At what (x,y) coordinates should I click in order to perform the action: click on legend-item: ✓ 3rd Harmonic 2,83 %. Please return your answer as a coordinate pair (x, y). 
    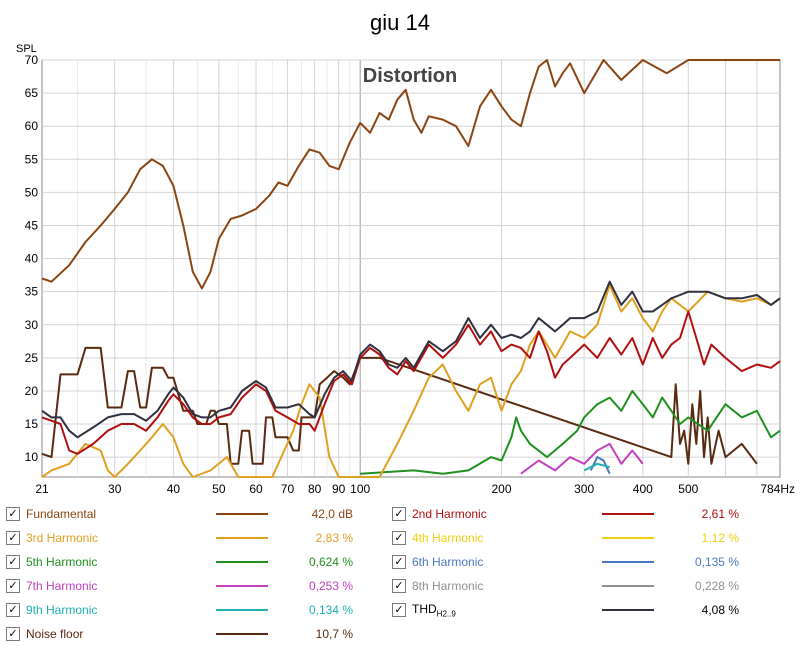
    Looking at the image, I should click on (179, 538).